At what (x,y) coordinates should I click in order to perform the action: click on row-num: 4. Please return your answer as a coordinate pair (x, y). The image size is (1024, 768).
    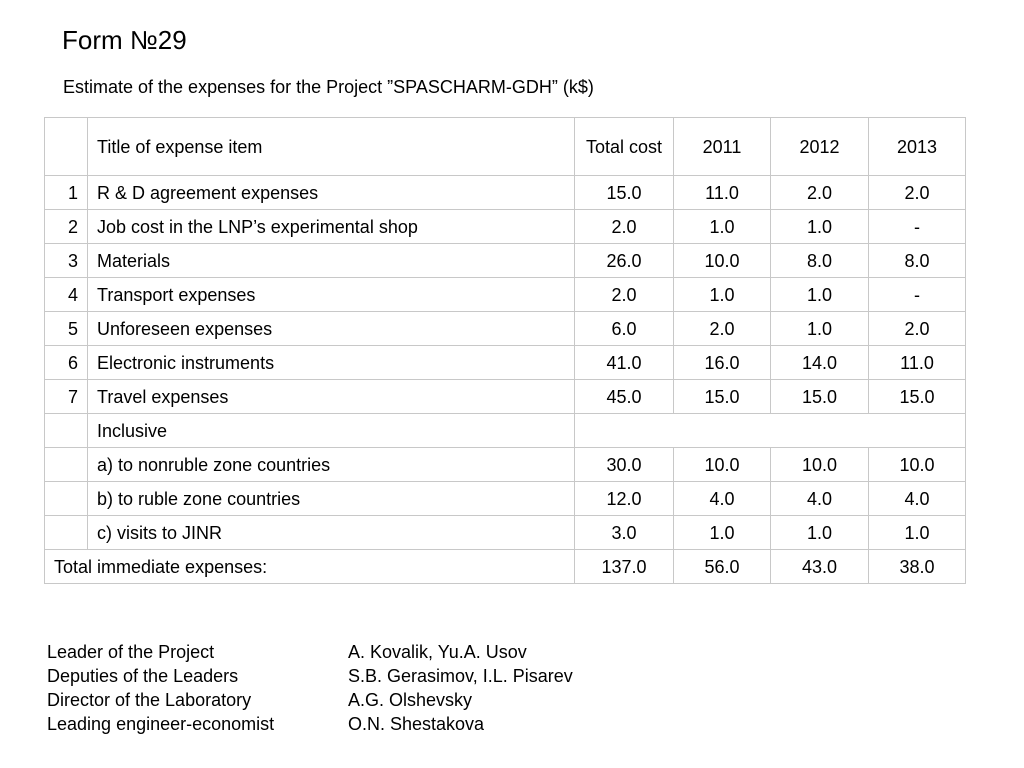
    Looking at the image, I should click on (66, 294).